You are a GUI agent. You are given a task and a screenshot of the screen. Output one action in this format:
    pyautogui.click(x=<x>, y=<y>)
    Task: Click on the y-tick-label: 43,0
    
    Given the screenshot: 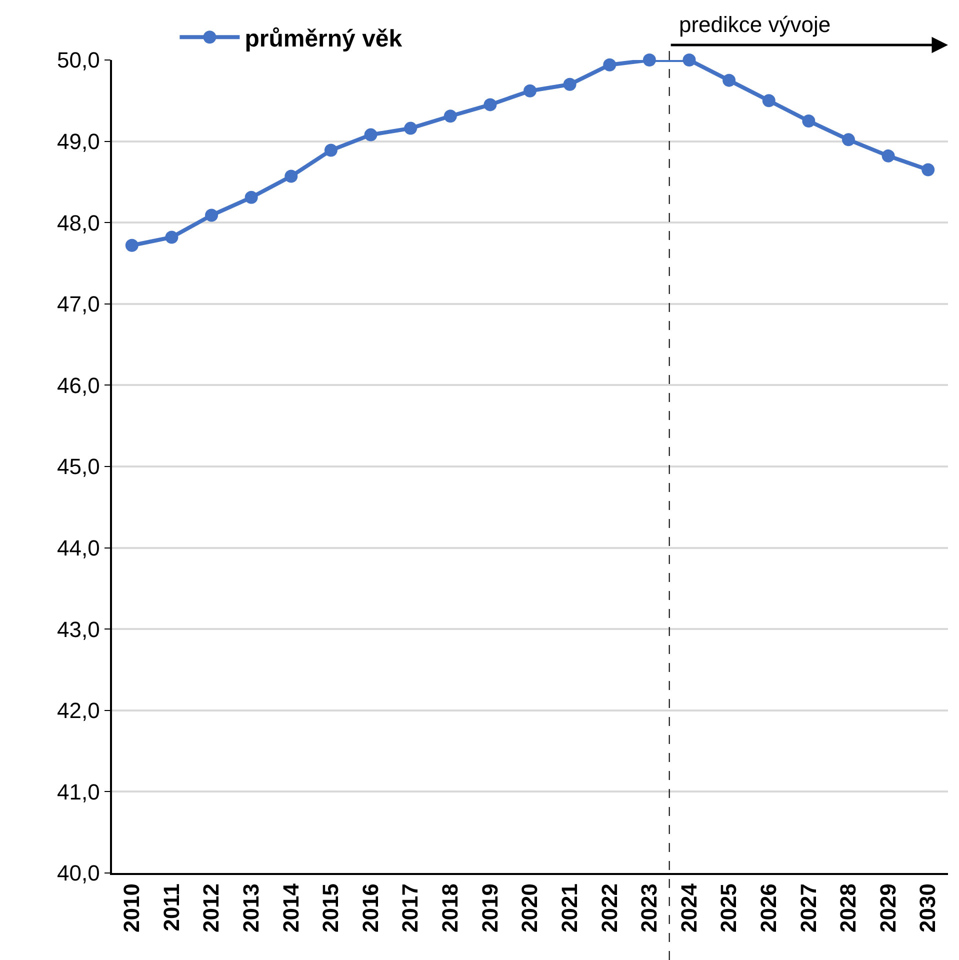 What is the action you would take?
    pyautogui.click(x=78, y=629)
    